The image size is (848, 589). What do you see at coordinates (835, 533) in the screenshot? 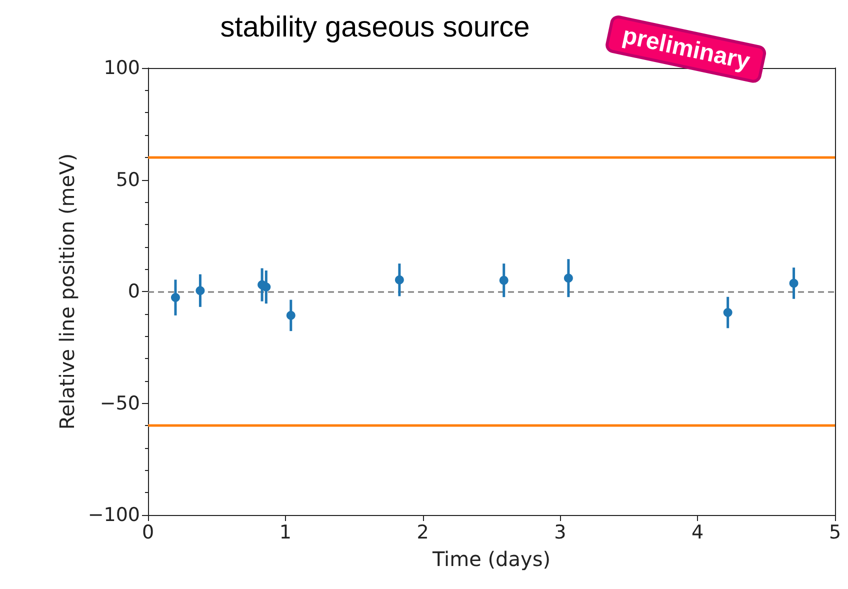
I see `x-tick-label: 5` at bounding box center [835, 533].